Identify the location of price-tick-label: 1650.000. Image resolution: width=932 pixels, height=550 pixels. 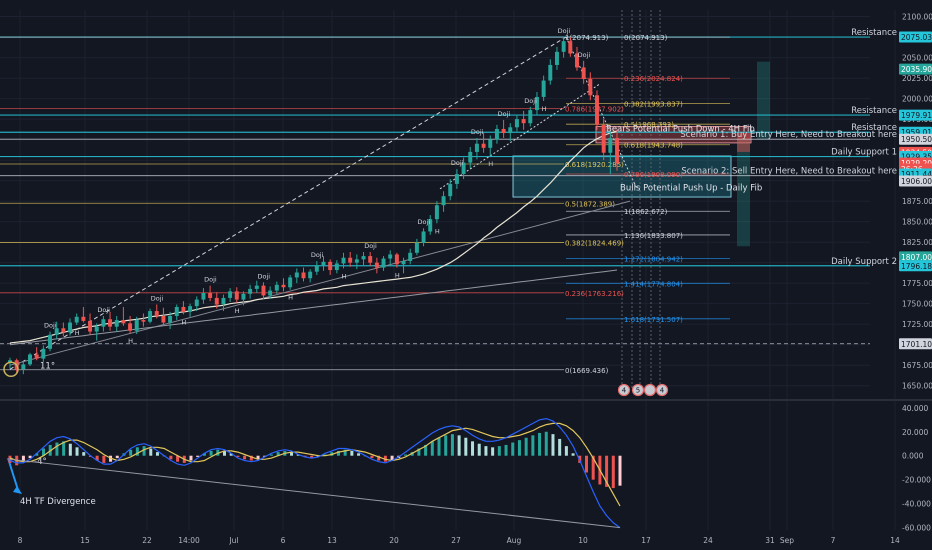
(917, 386).